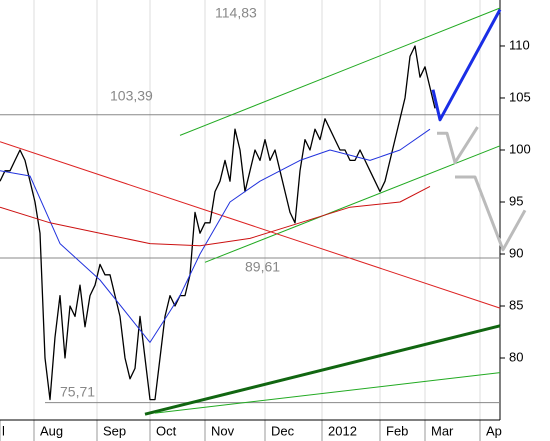 This screenshot has width=550, height=441. Describe the element at coordinates (519, 44) in the screenshot. I see `y-tick-label: 110` at that location.